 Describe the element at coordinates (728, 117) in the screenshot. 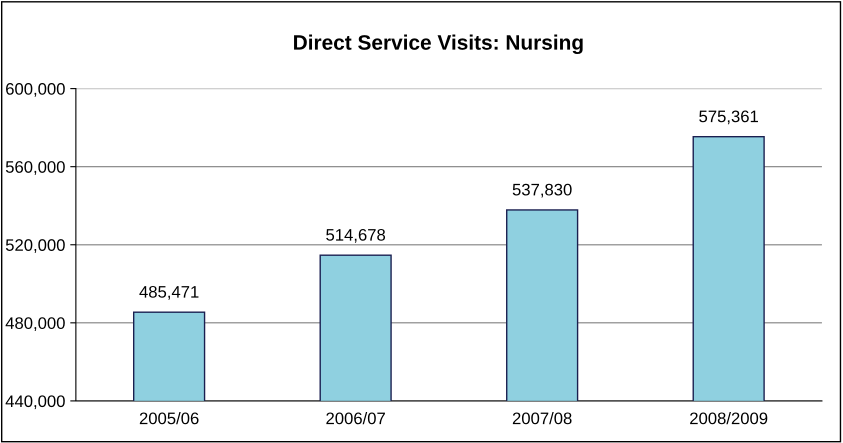

I see `data-label: 575,361` at that location.